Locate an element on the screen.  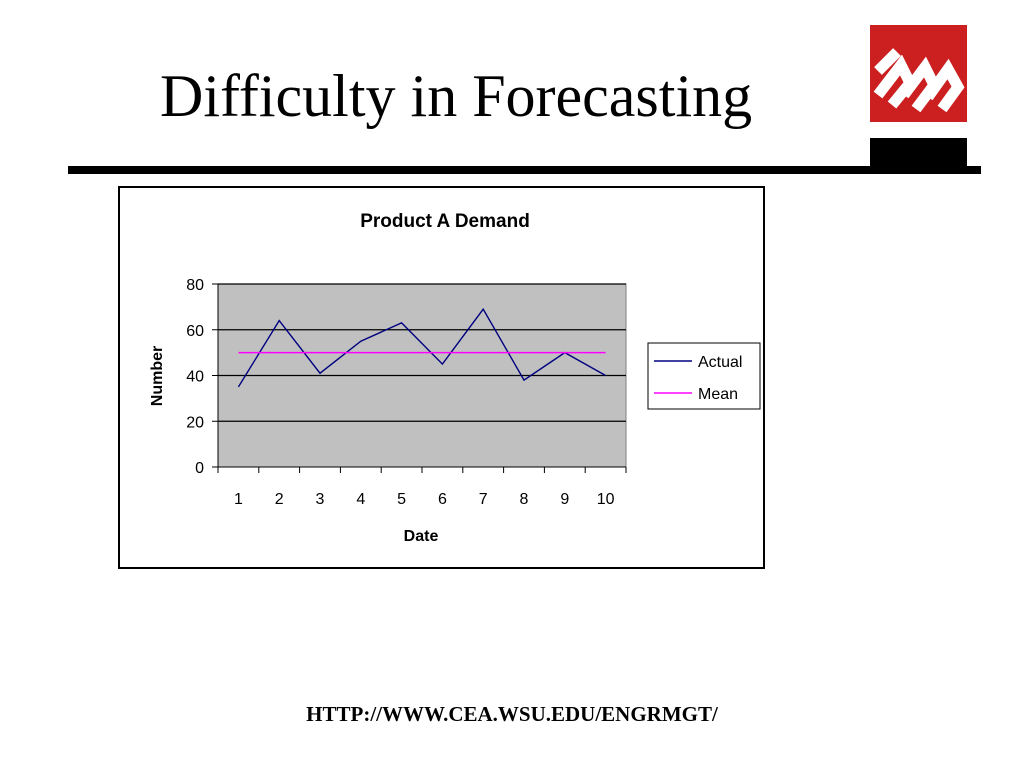
header-rule is located at coordinates (524, 170).